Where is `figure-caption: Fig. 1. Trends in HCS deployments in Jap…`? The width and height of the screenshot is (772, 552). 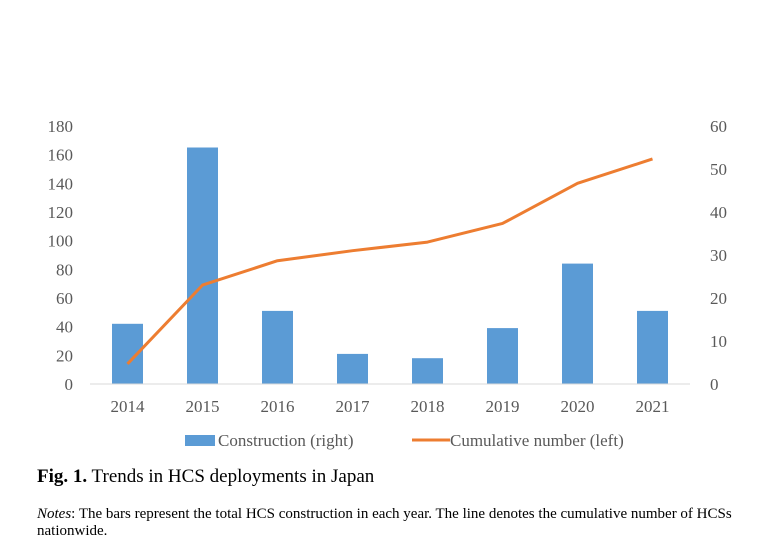
figure-caption: Fig. 1. Trends in HCS deployments in Jap… is located at coordinates (205, 477).